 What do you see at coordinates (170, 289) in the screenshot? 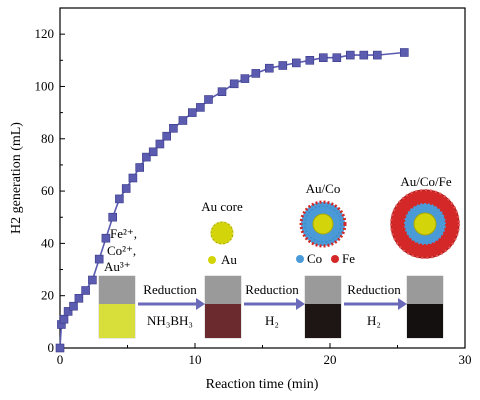
I see `reduction-label-1: Reduction` at bounding box center [170, 289].